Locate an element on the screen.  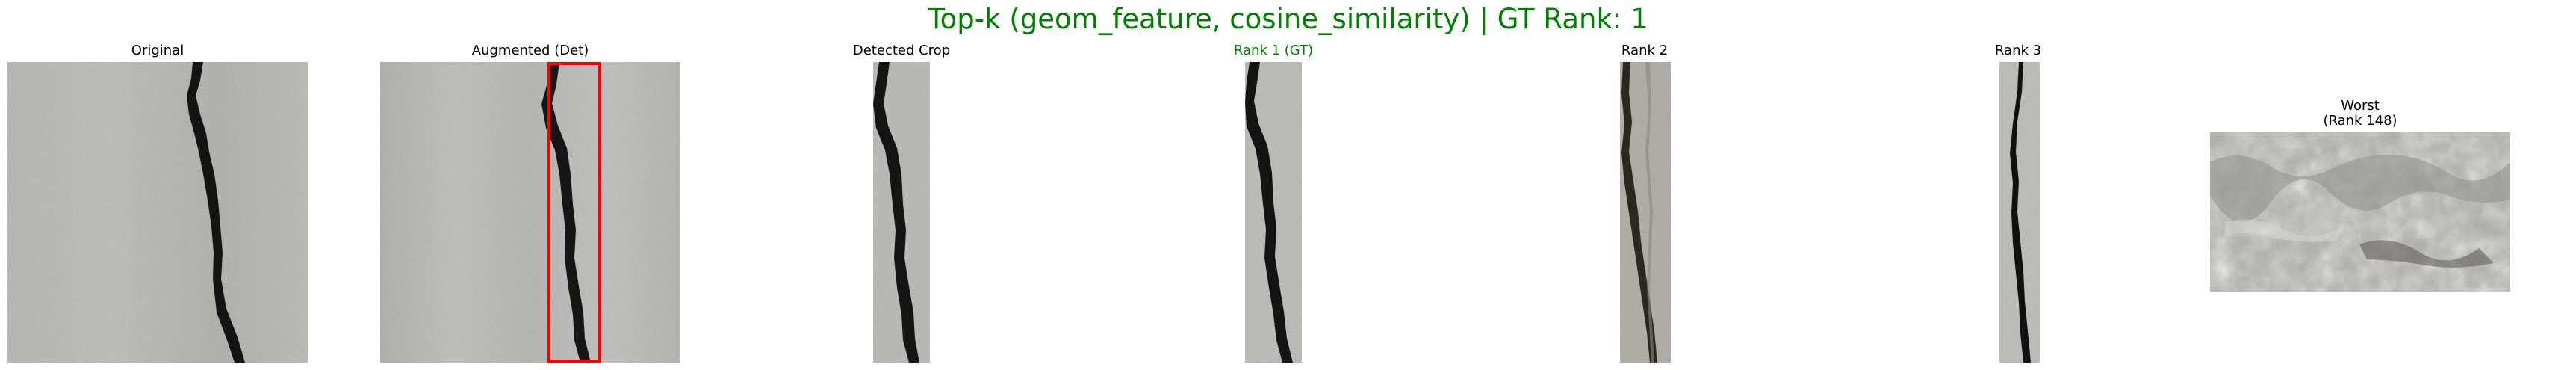
rank-2-image is located at coordinates (1646, 213).